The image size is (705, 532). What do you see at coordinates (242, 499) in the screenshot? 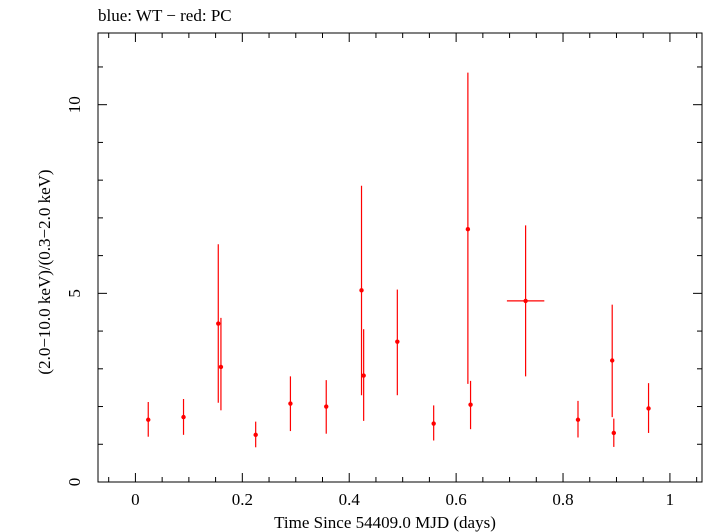
I see `x-tick-label: 0.2` at bounding box center [242, 499].